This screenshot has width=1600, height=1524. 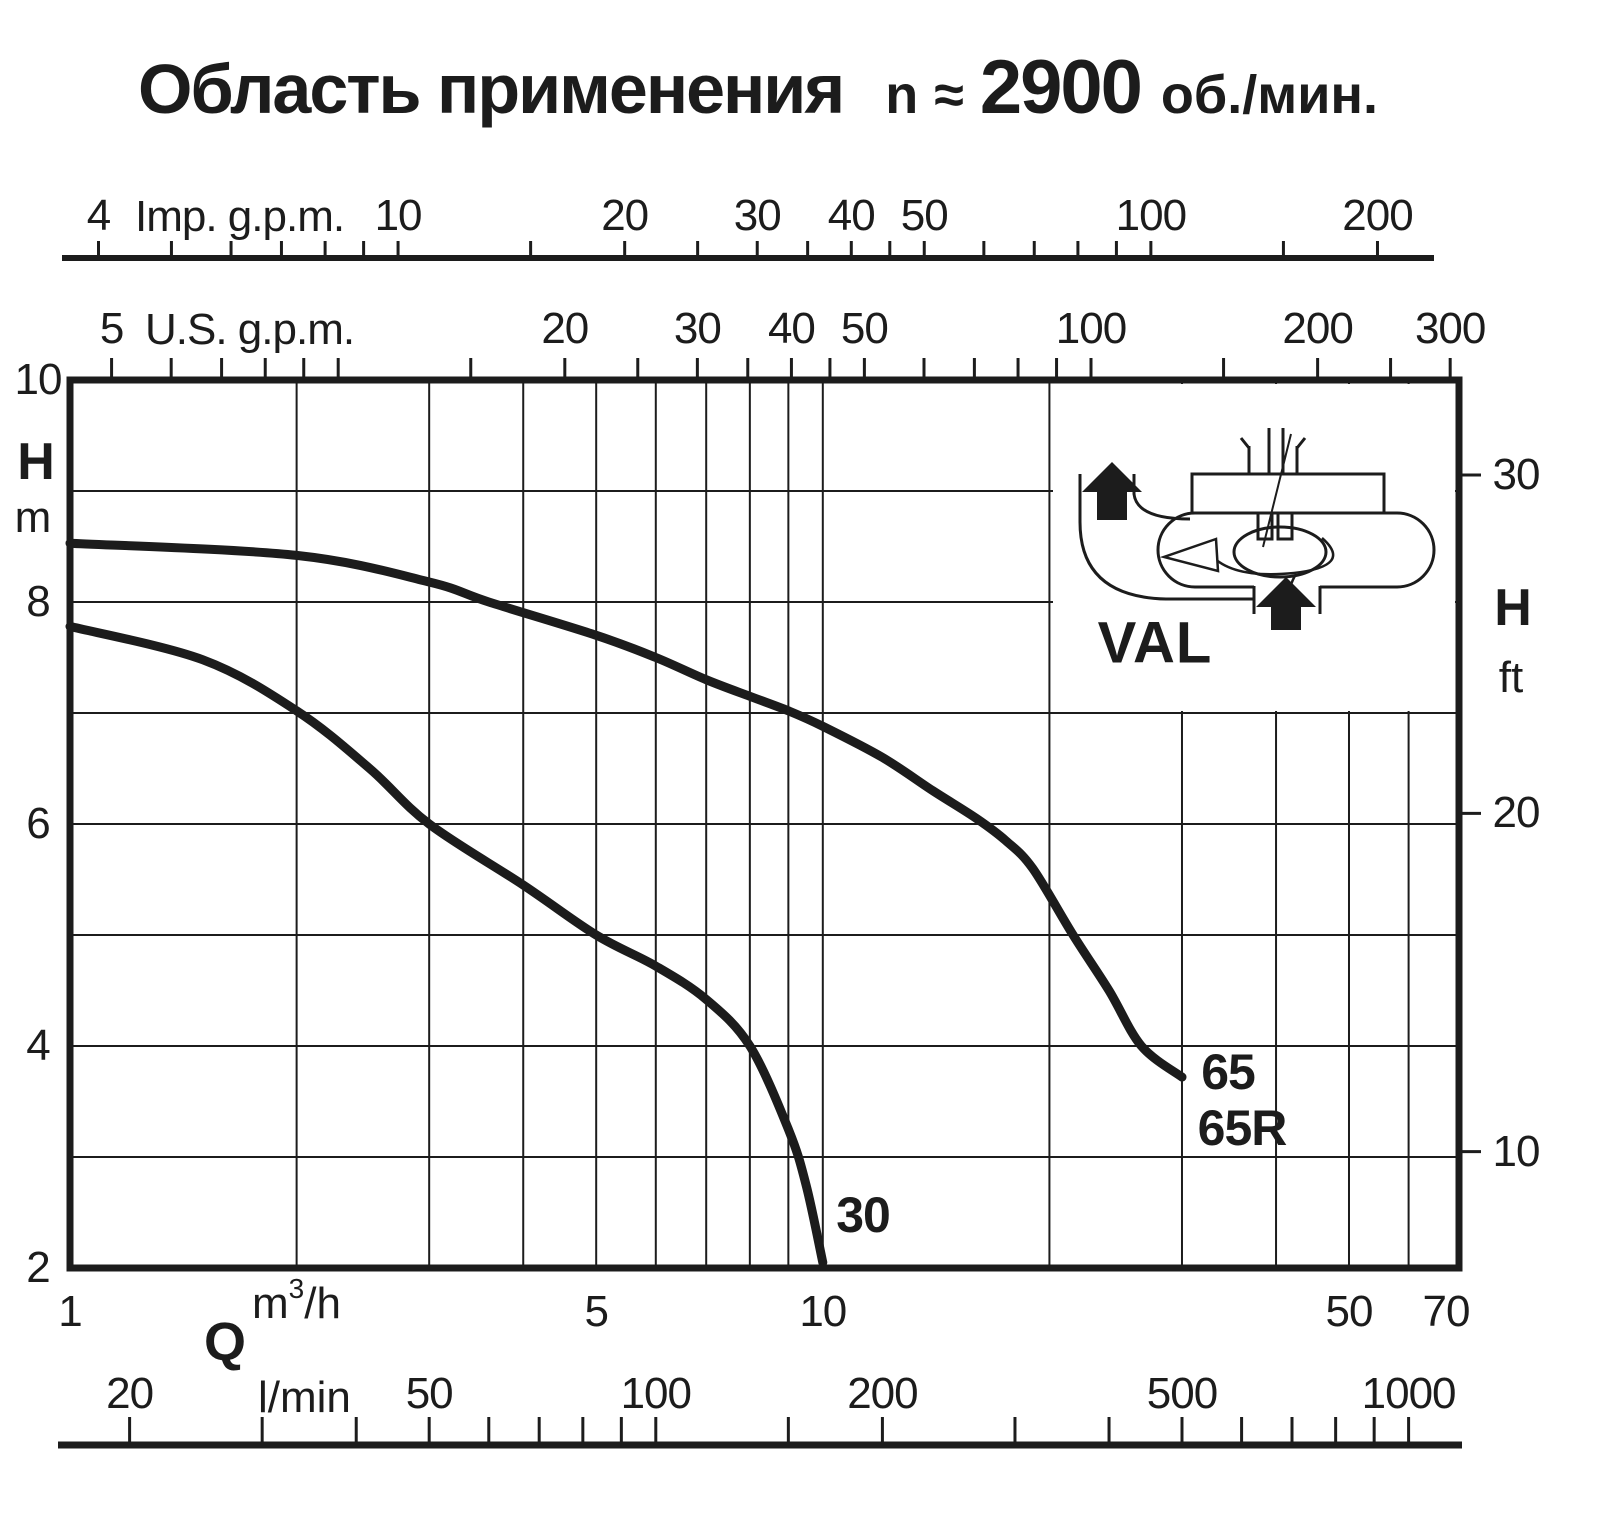 What do you see at coordinates (225, 1342) in the screenshot?
I see `bottom-axis-label-q: Q` at bounding box center [225, 1342].